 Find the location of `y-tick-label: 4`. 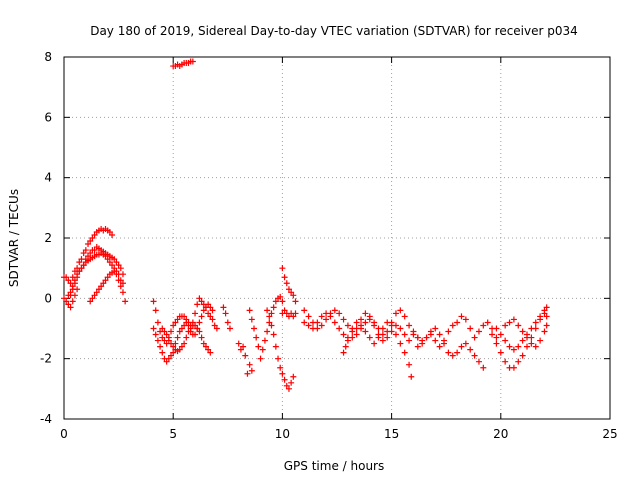

y-tick-label: 4 is located at coordinates (48, 178).